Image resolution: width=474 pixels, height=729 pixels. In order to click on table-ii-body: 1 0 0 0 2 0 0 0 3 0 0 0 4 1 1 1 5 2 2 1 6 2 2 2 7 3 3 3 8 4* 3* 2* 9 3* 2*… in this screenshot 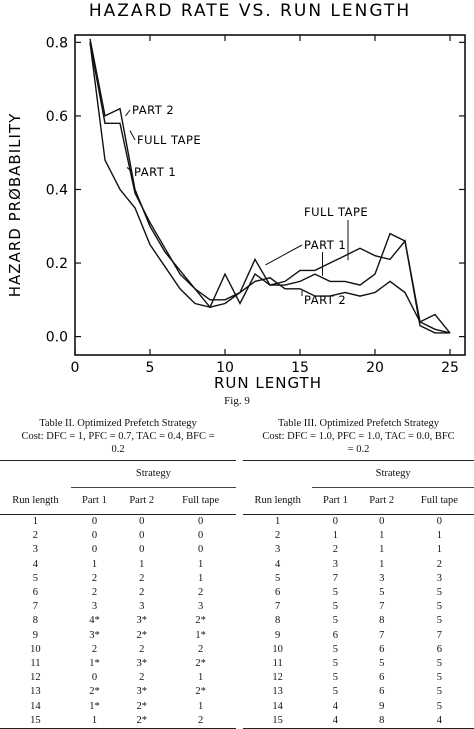, I will do `click(118, 622)`.